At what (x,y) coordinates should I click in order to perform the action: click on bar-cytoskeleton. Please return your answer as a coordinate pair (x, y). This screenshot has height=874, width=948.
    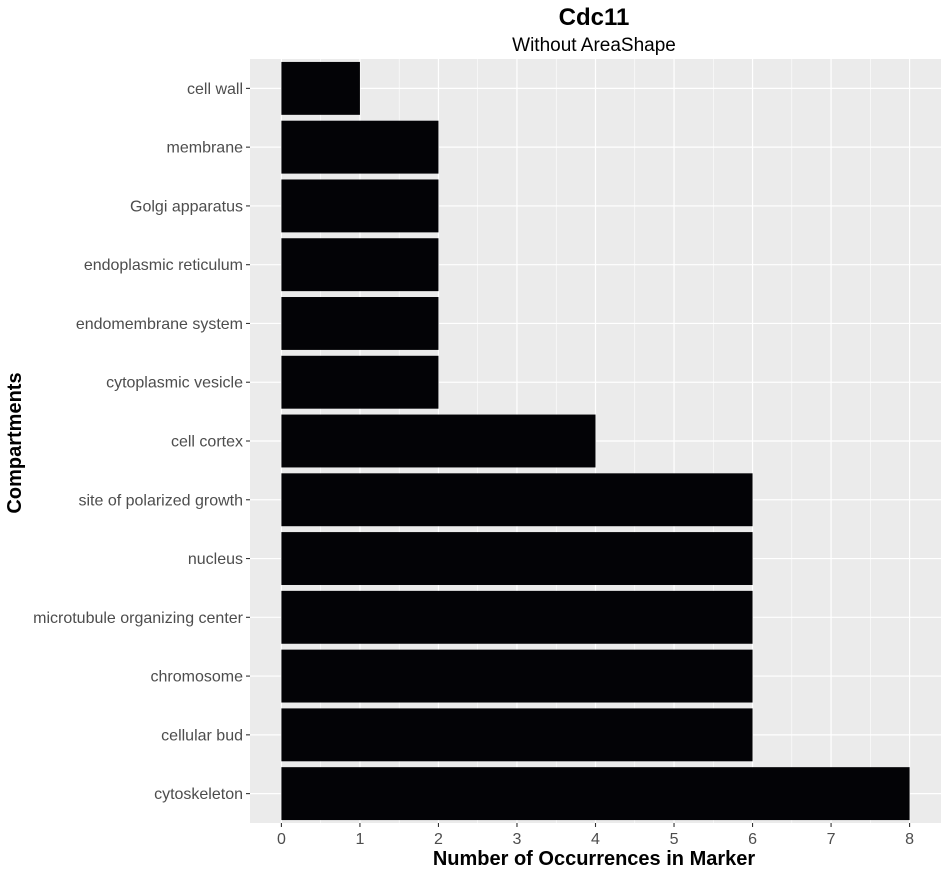
    Looking at the image, I should click on (595, 794).